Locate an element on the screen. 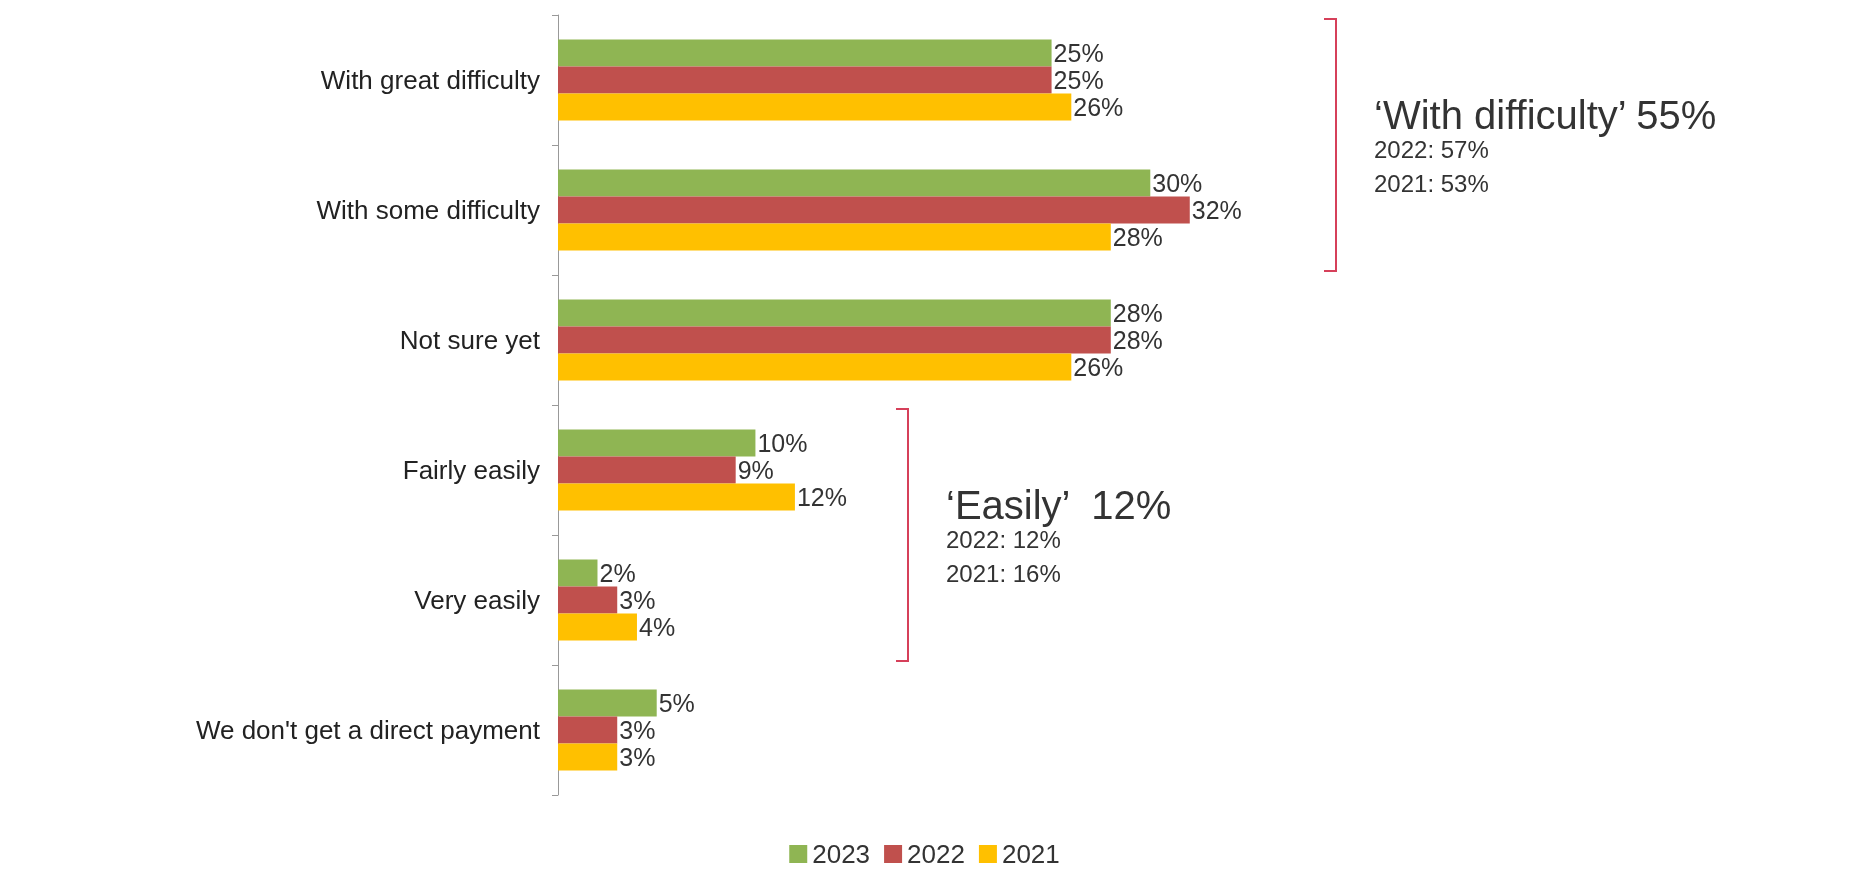  data-label: 2% is located at coordinates (617, 573).